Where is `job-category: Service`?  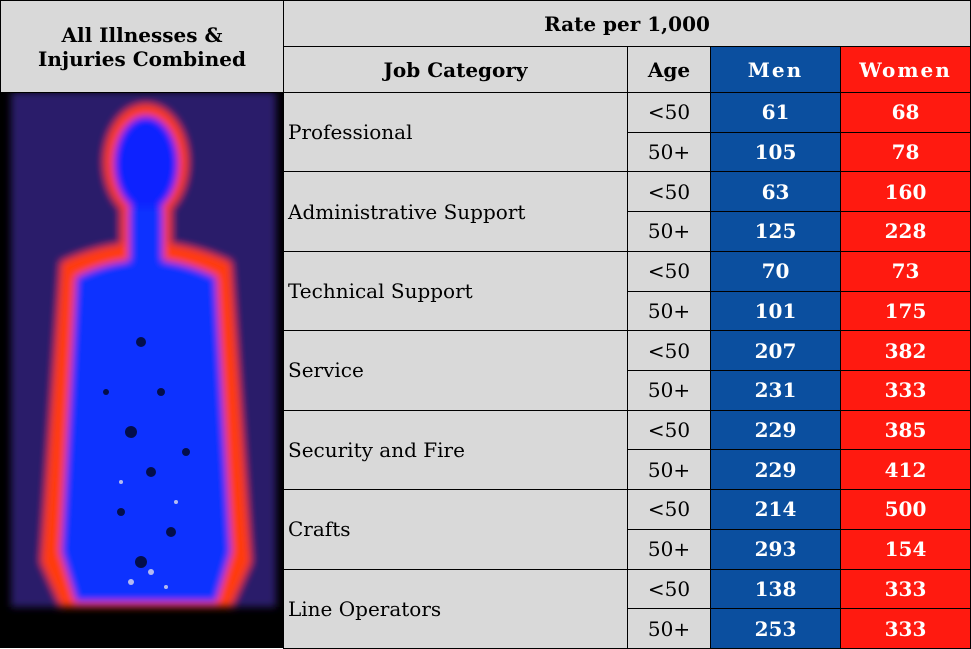
job-category: Service is located at coordinates (455, 370).